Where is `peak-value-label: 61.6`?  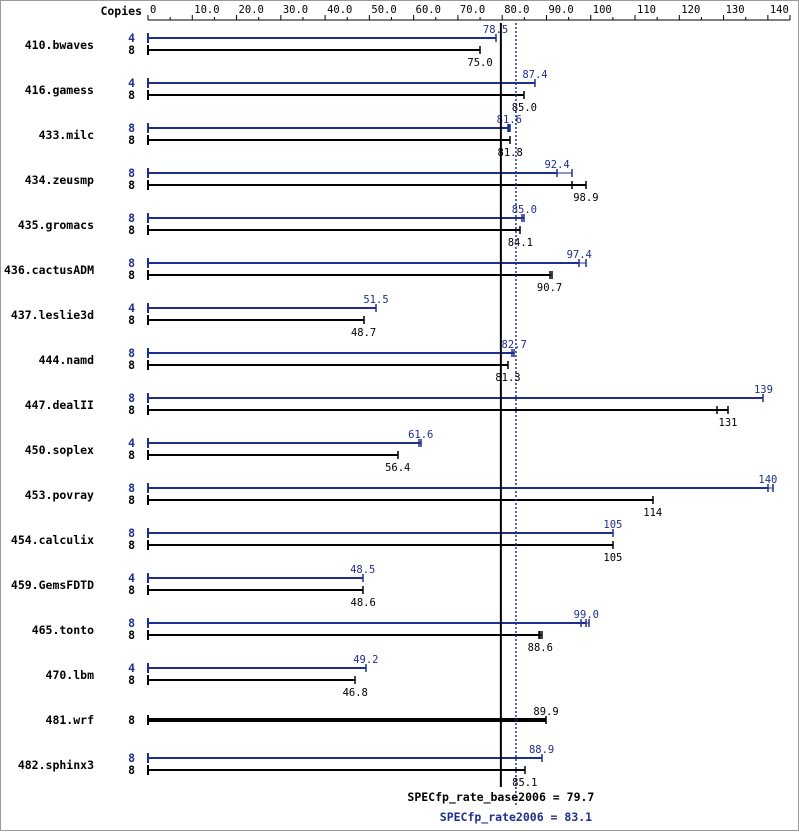 peak-value-label: 61.6 is located at coordinates (420, 435).